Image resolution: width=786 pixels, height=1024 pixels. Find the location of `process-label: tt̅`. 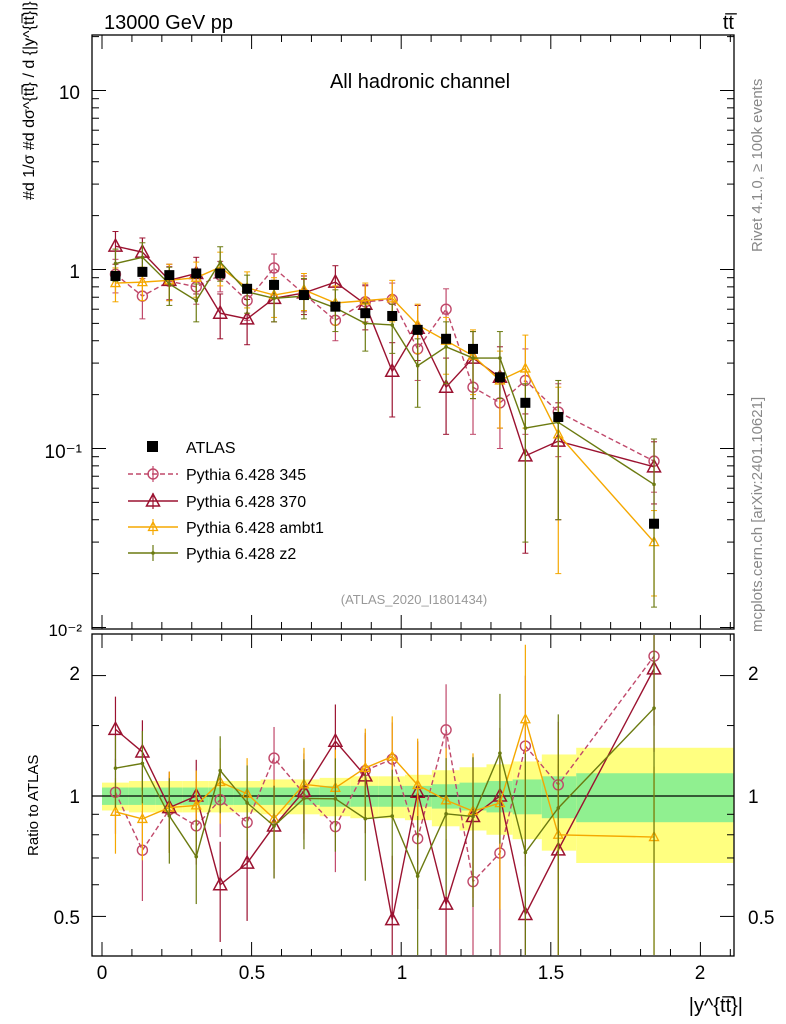

process-label: tt̅ is located at coordinates (730, 23).